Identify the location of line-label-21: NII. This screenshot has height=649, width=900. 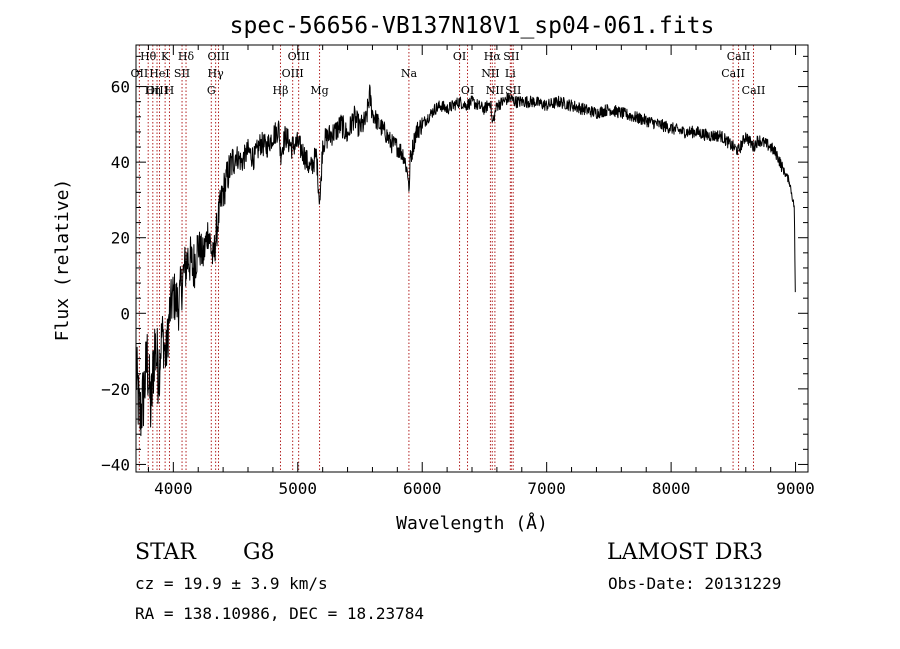
(490, 73).